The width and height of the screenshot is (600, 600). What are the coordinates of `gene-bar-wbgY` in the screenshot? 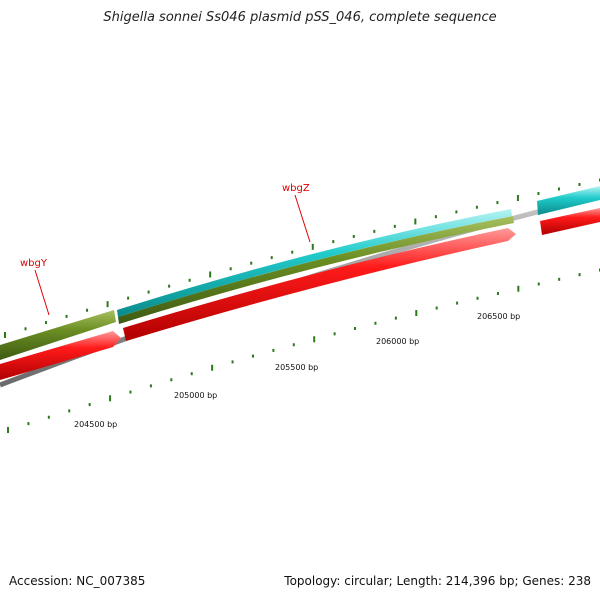 It's located at (58, 335).